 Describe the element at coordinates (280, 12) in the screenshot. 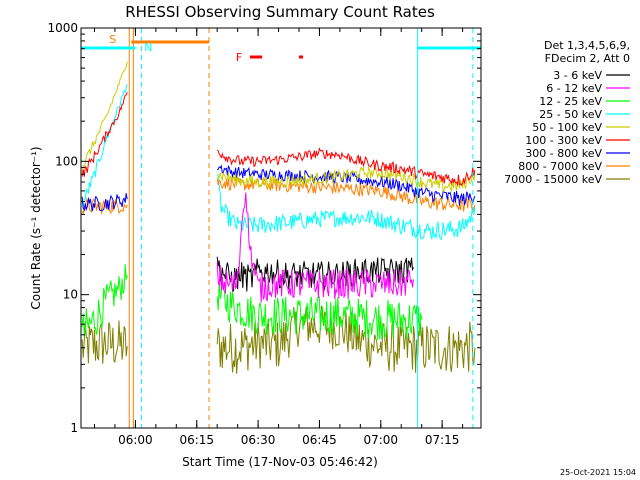

I see `chart-title: RHESSI Observing Summary Count Rates` at that location.